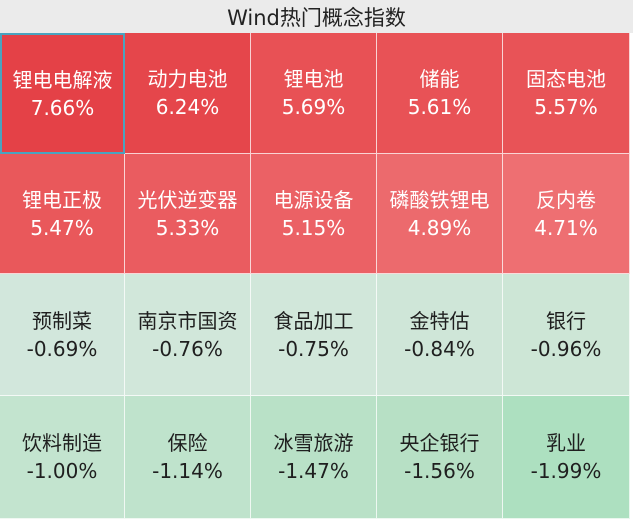  Describe the element at coordinates (566, 320) in the screenshot. I see `concept-name: 银行` at that location.